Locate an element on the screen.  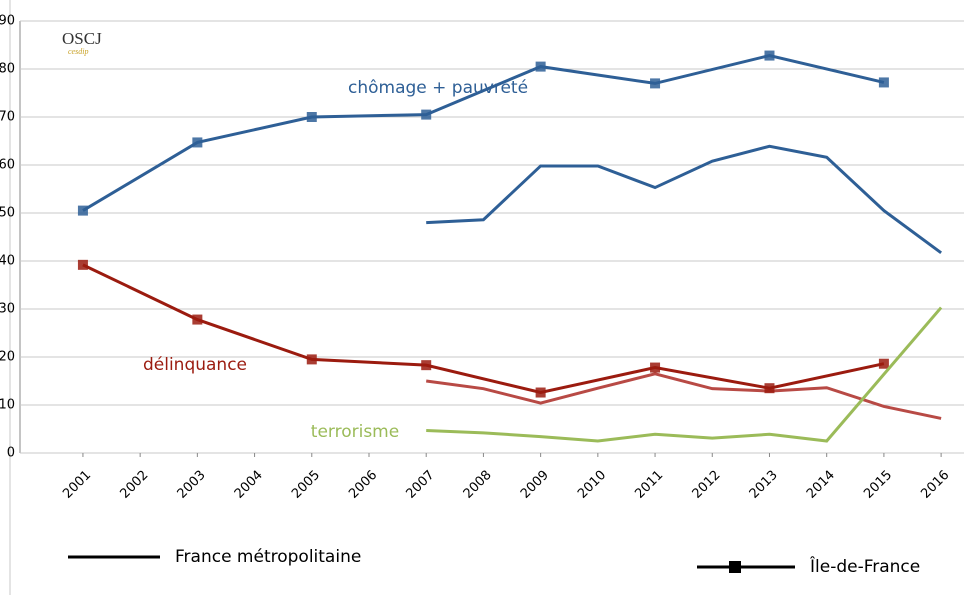
y-tick-label: 40 is located at coordinates (7, 261).